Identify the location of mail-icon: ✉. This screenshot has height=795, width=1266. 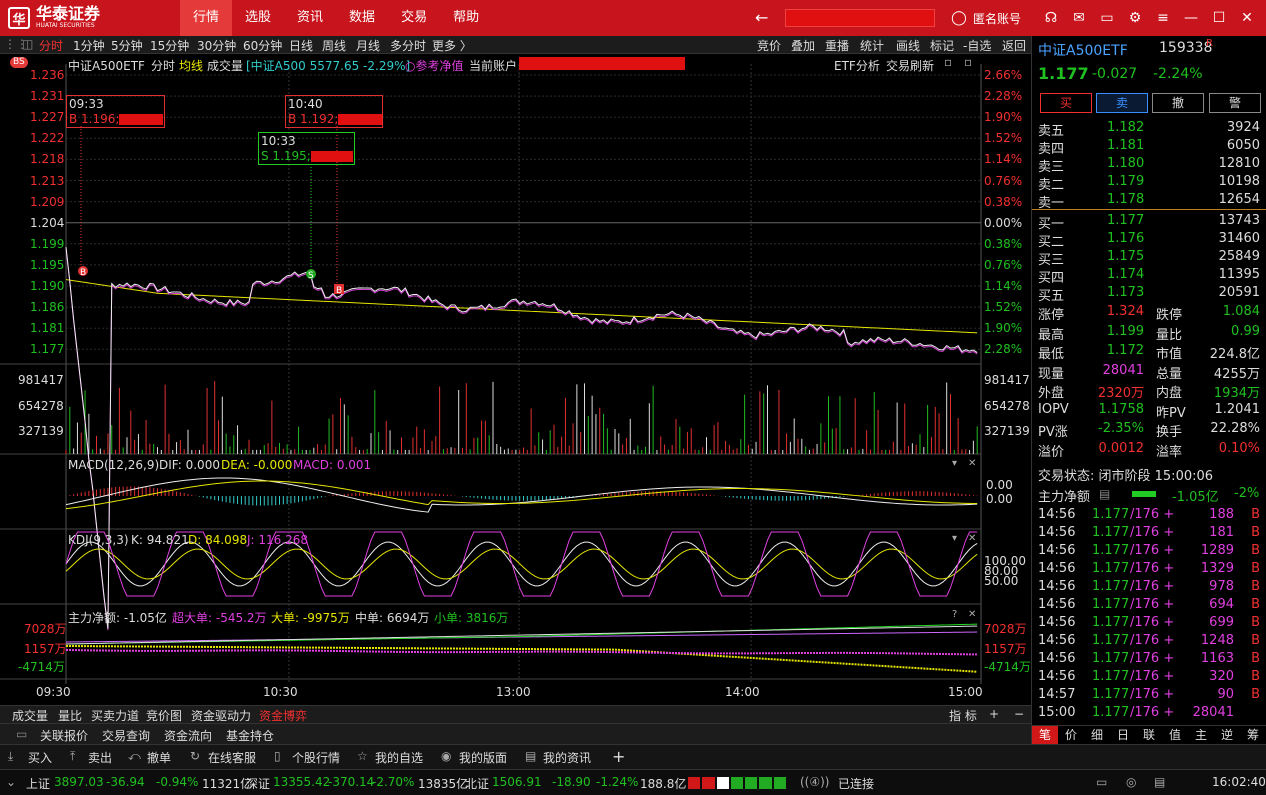
(1079, 18).